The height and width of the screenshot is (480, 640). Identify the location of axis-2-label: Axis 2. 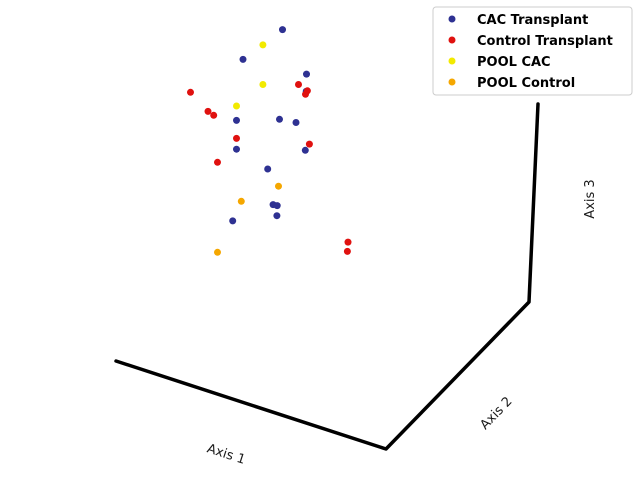
(496, 413).